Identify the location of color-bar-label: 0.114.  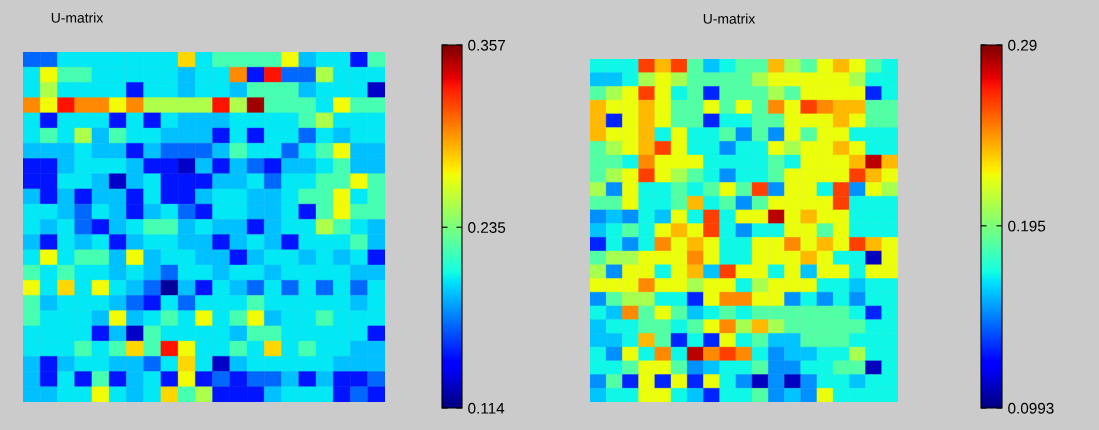
(486, 408).